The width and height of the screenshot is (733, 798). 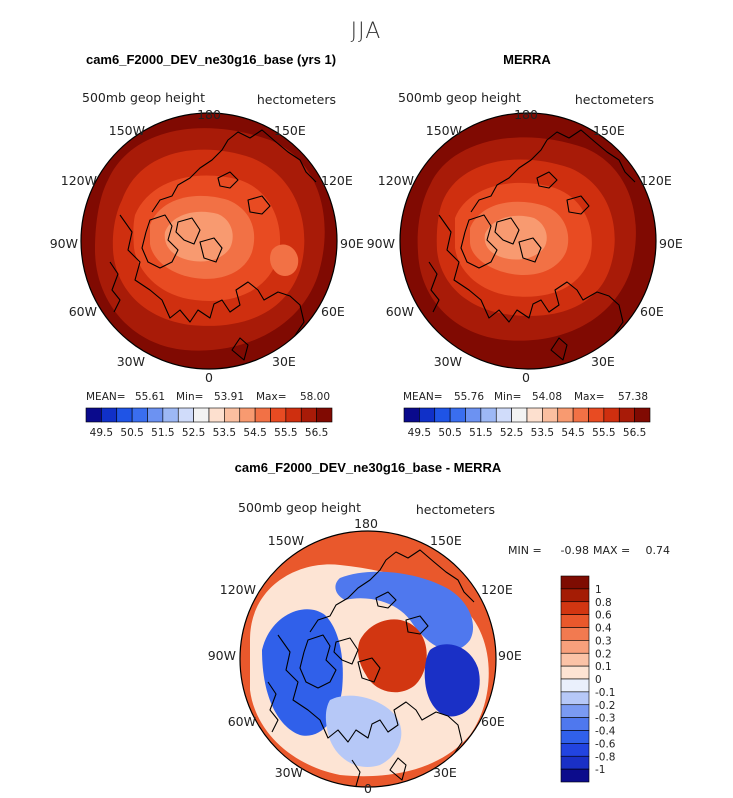 What do you see at coordinates (605, 744) in the screenshot?
I see `colorbar-tick-label: -0.6` at bounding box center [605, 744].